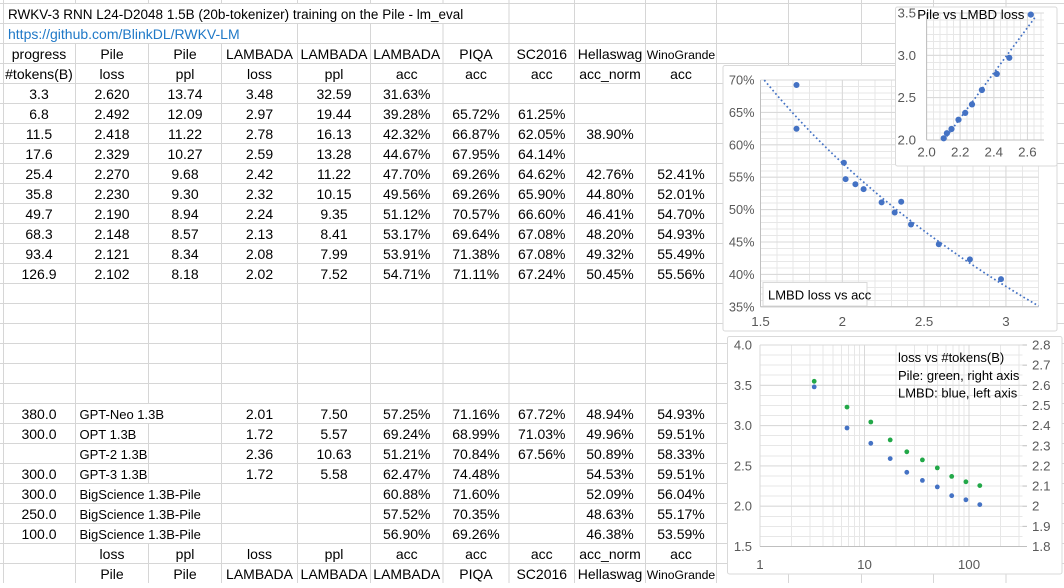 The height and width of the screenshot is (588, 1064). What do you see at coordinates (259, 154) in the screenshot?
I see `svg-text: 2.59` at bounding box center [259, 154].